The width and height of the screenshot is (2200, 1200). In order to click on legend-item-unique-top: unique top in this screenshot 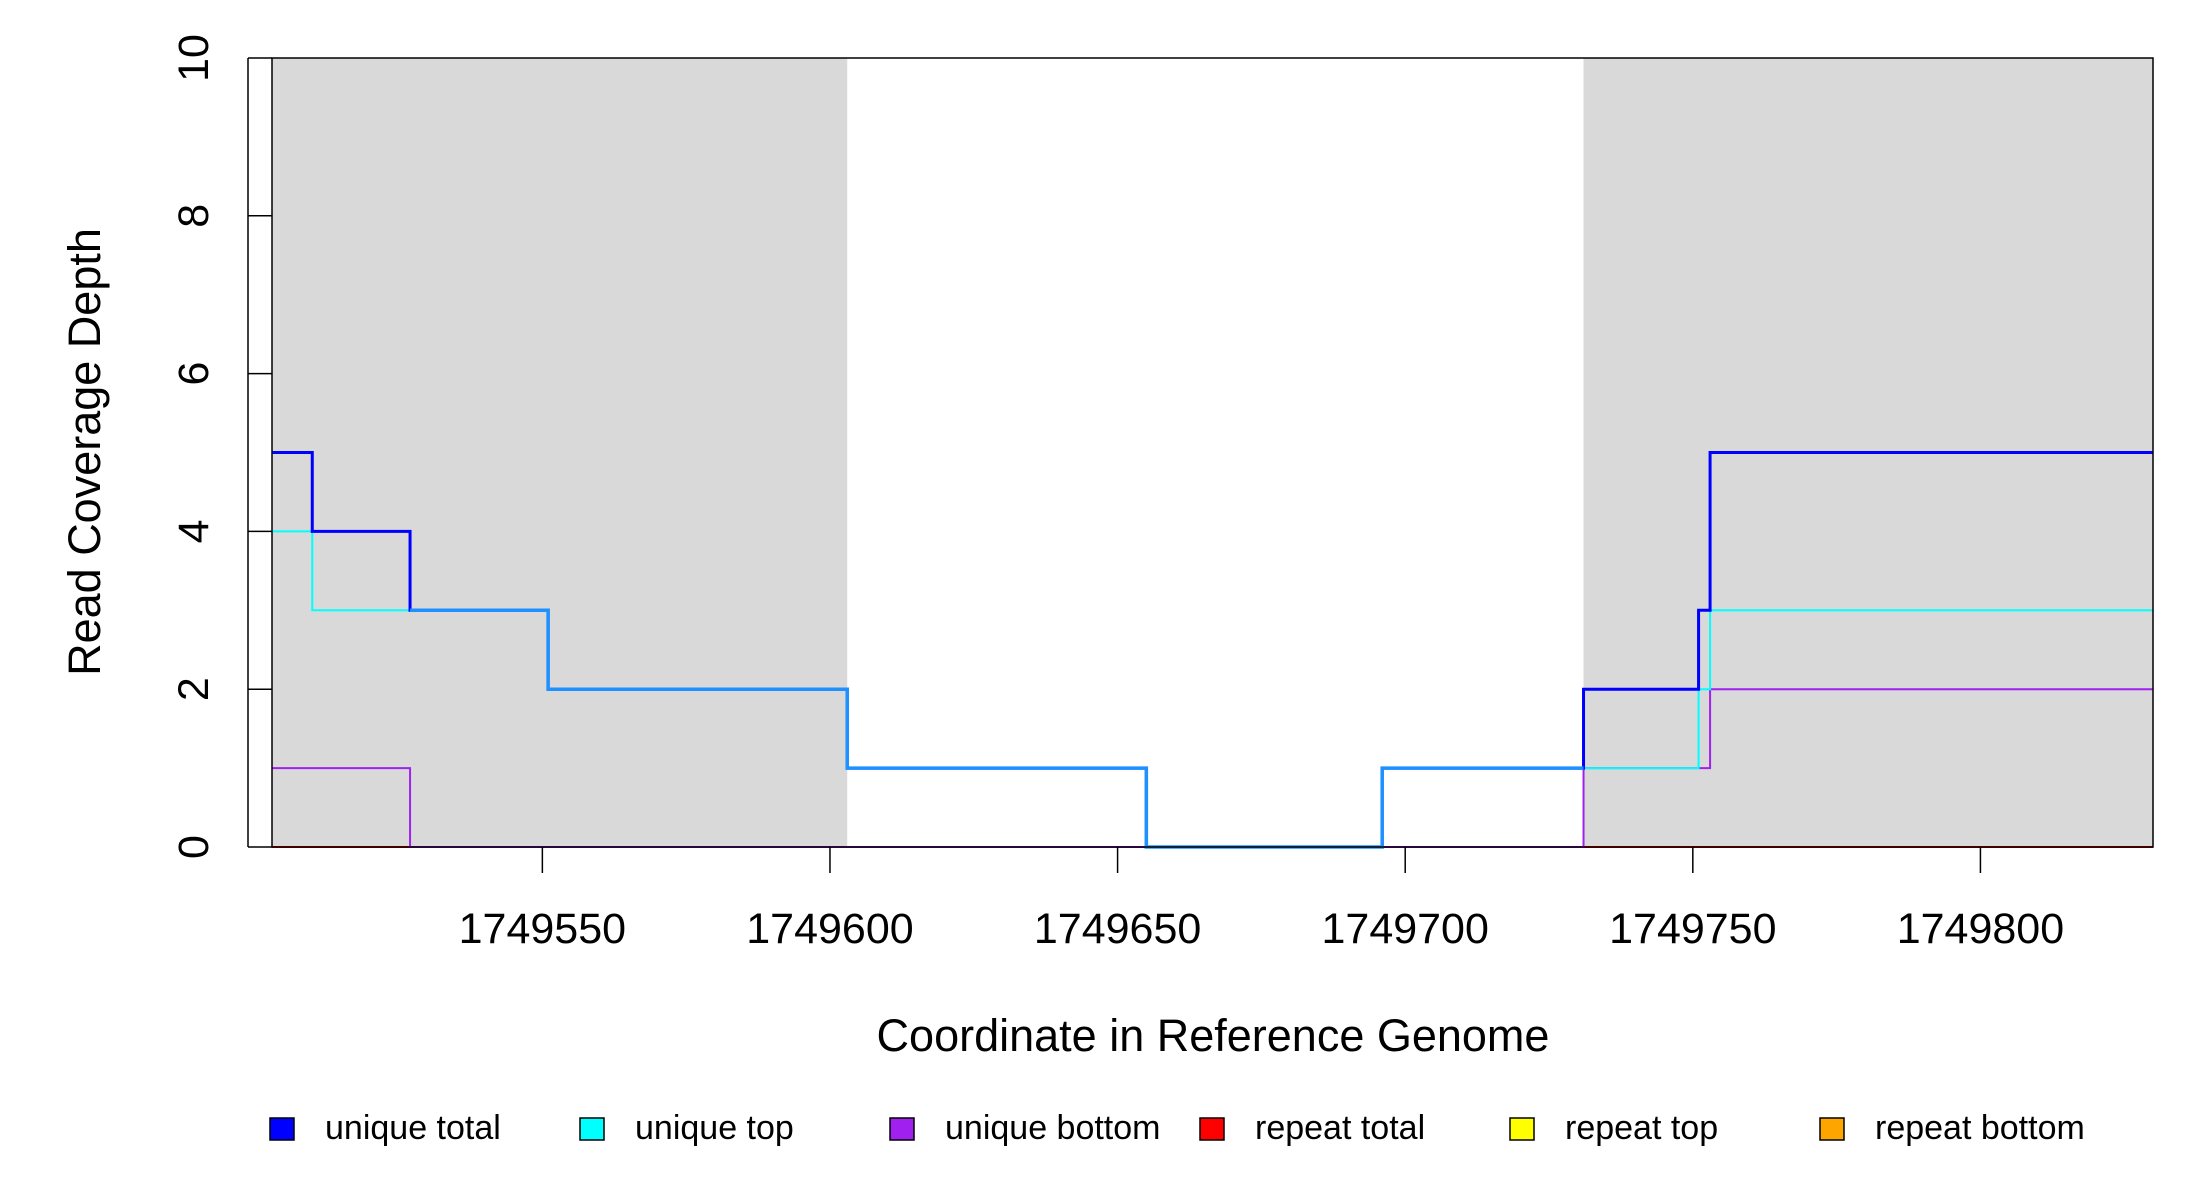, I will do `click(686, 1128)`.